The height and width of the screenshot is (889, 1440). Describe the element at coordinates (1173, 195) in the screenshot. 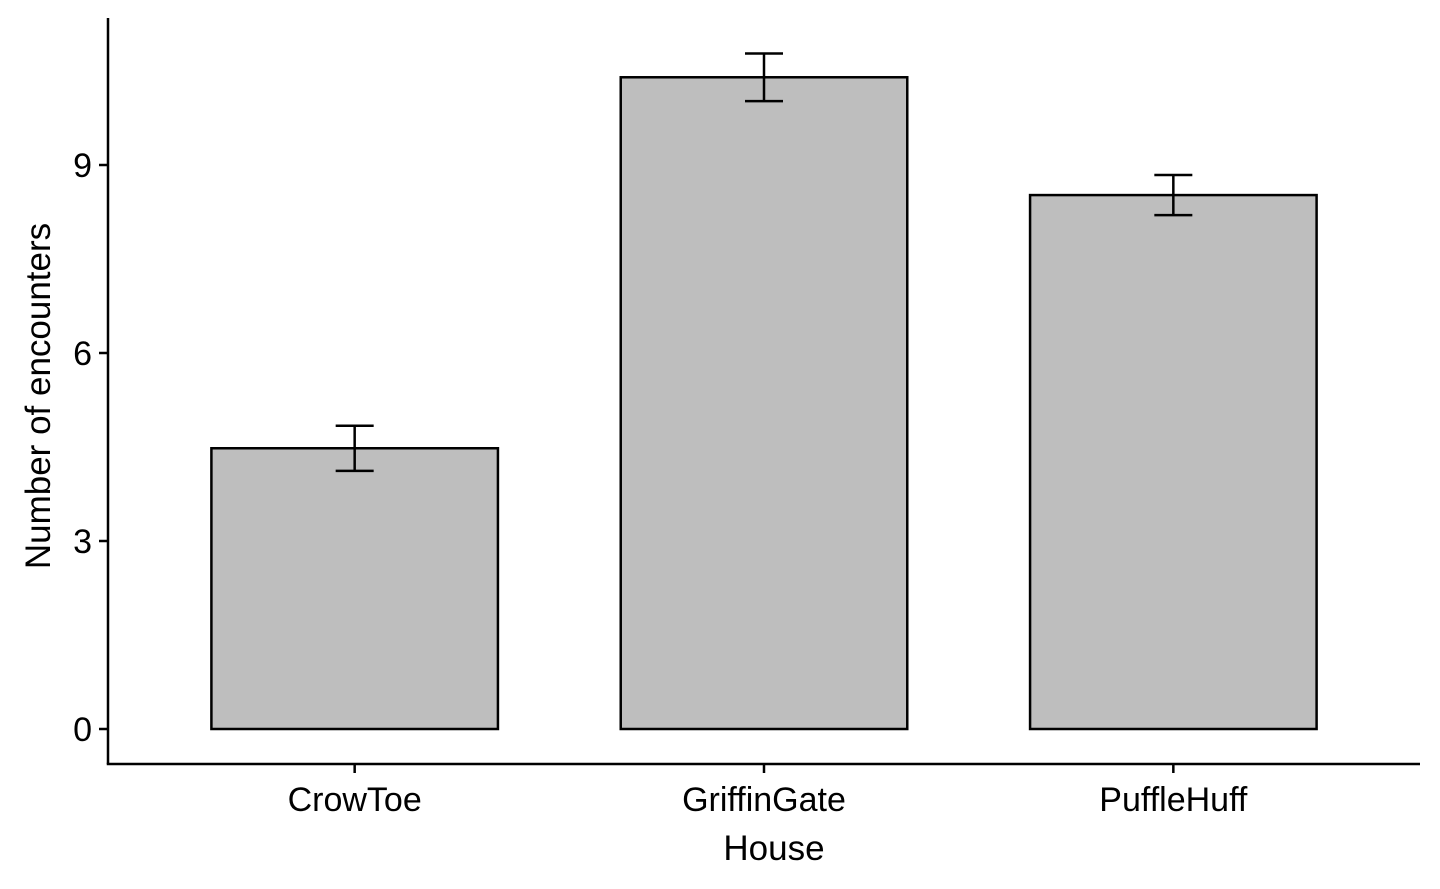

I see `error-bar-pufflehuff` at that location.